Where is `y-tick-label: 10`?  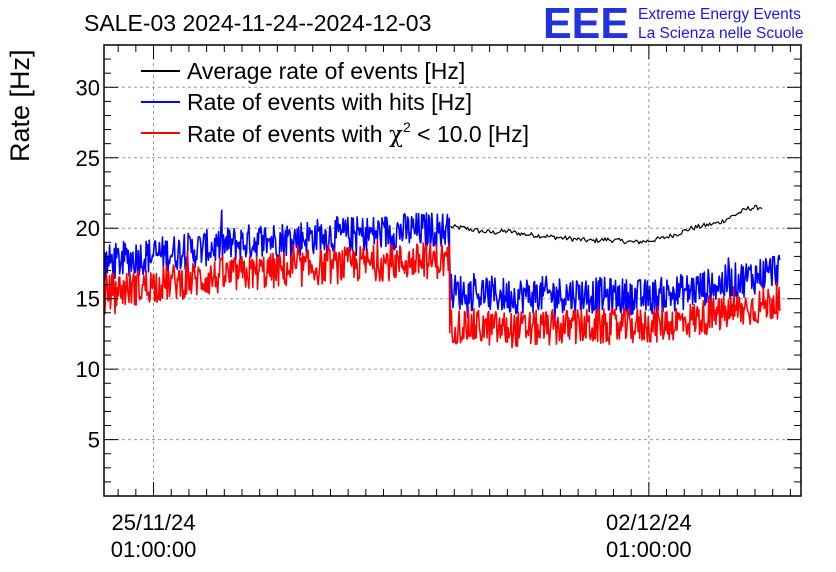
y-tick-label: 10 is located at coordinates (88, 369).